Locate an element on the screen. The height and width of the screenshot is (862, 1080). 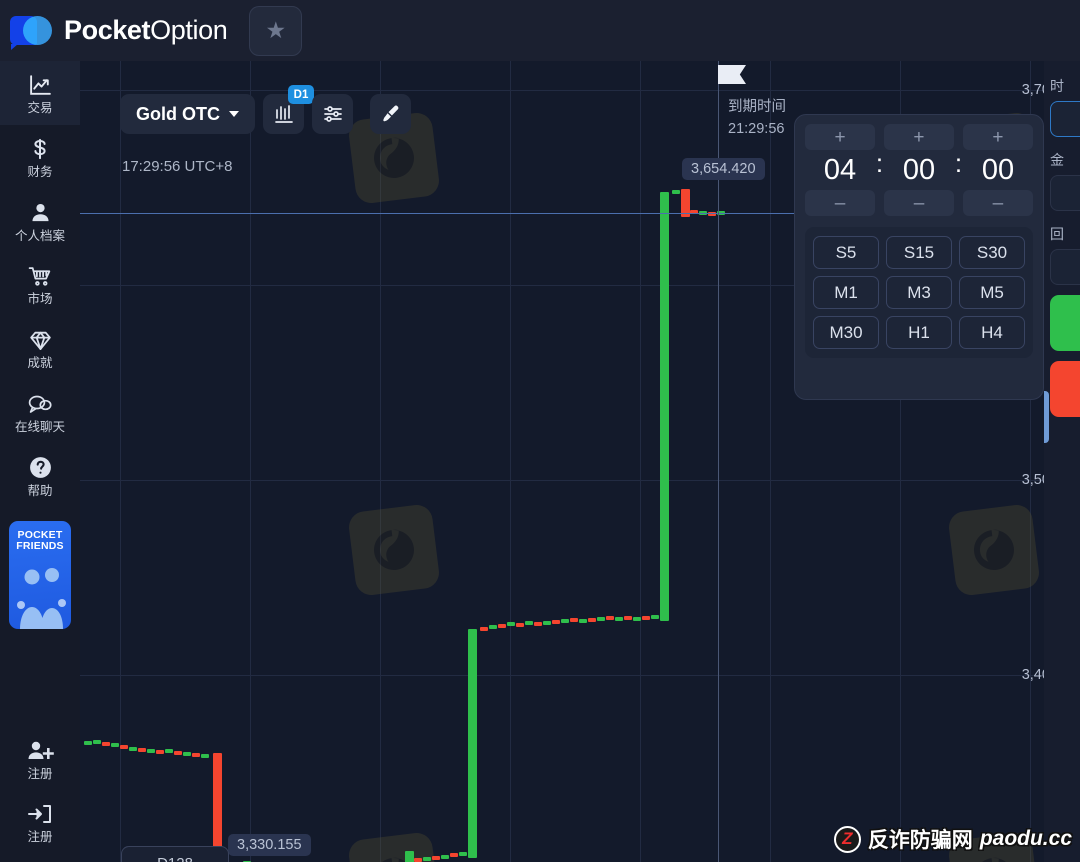
sidebar-item-register: 注册 is located at coordinates (40, 759).